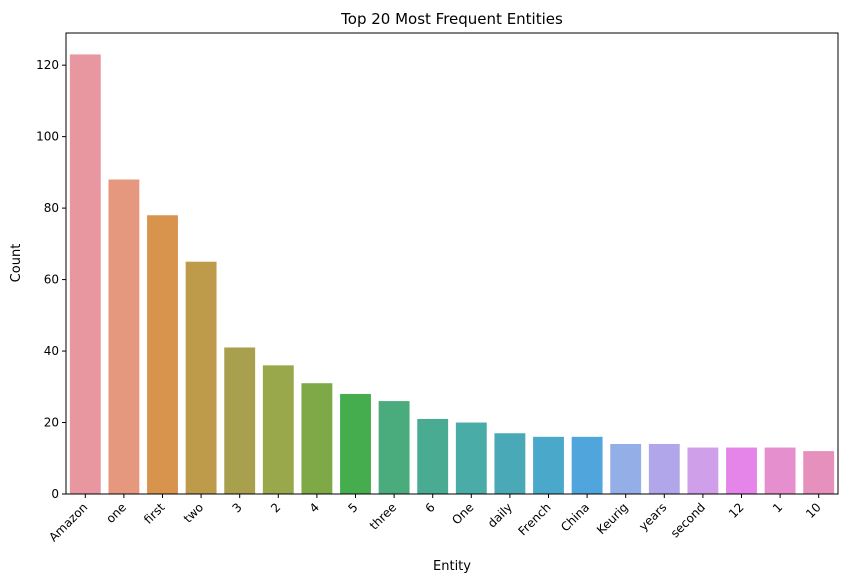  I want to click on x-tick-label: second, so click(688, 520).